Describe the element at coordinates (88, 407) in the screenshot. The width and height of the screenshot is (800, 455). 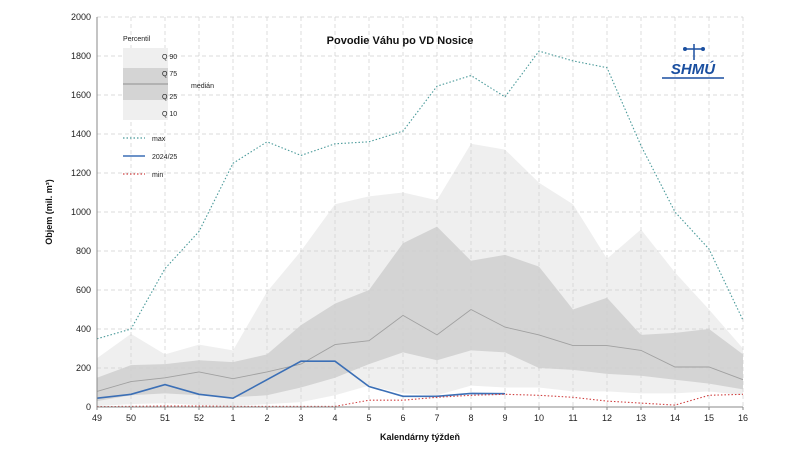
I see `y-tick-label-0: 0` at that location.